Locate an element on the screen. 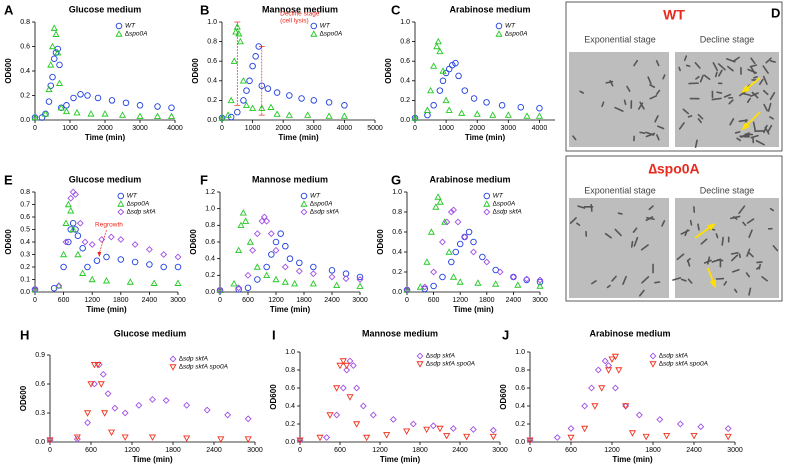 This screenshot has height=474, width=785. y-tick-label: 0.8 is located at coordinates (25, 22).